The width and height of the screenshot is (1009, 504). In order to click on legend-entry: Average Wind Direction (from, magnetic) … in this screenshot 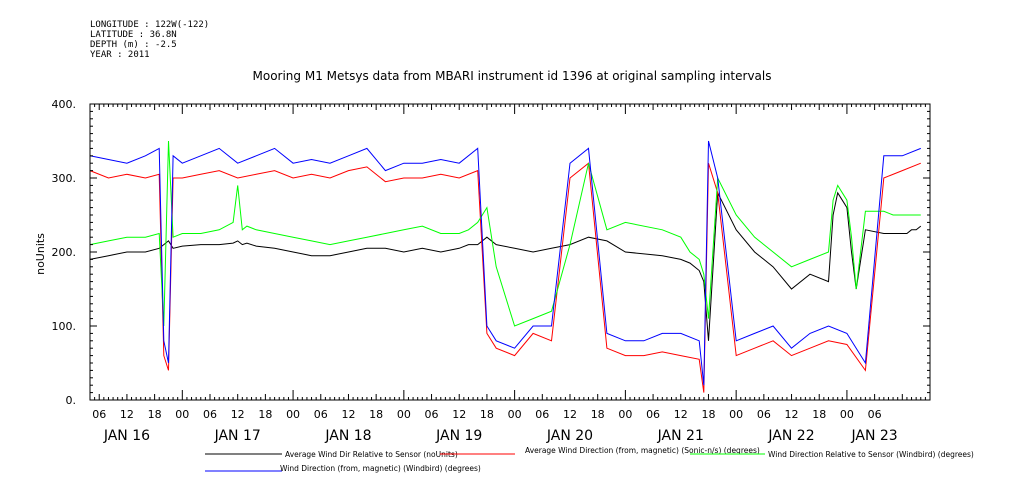, I will do `click(642, 450)`.